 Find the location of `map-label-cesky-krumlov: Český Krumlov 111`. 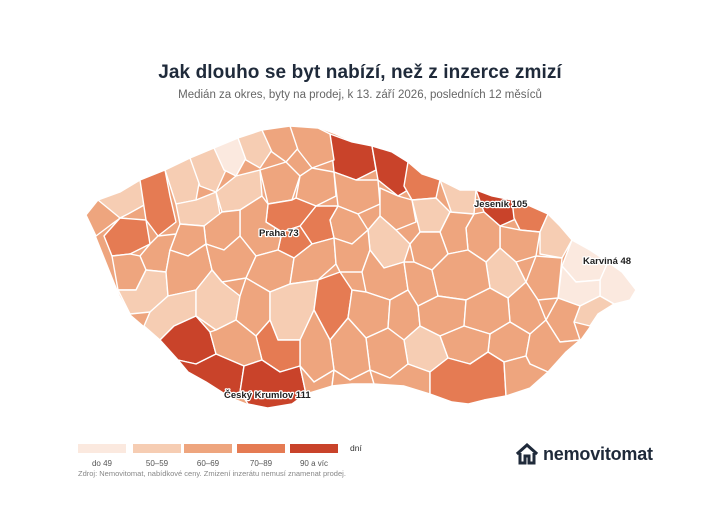

map-label-cesky-krumlov: Český Krumlov 111 is located at coordinates (267, 395).